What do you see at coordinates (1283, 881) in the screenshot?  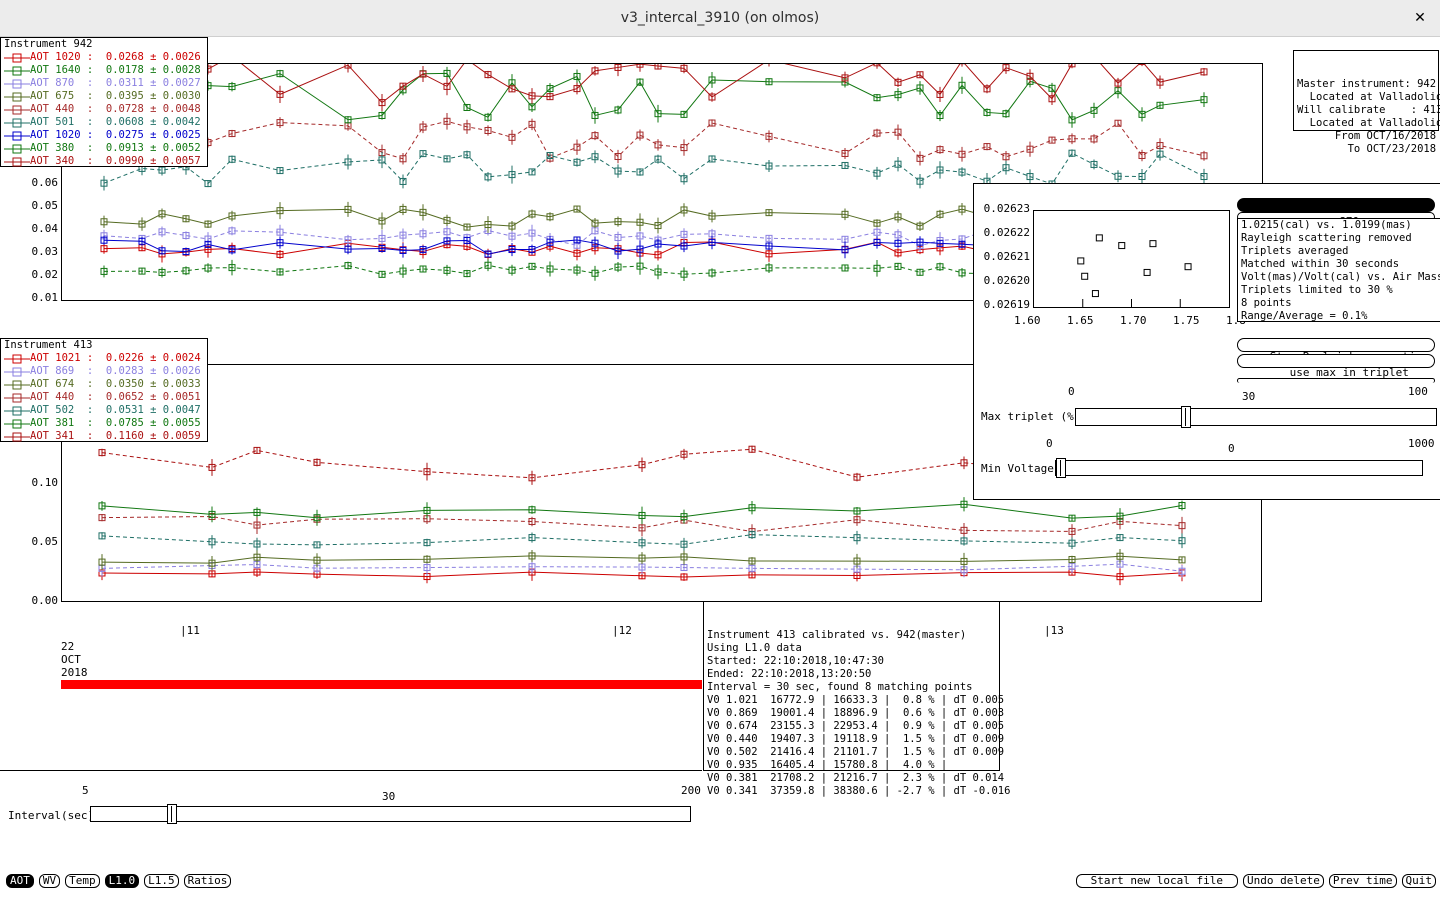 I see `toolbar-button-undo-delete: Undo delete` at bounding box center [1283, 881].